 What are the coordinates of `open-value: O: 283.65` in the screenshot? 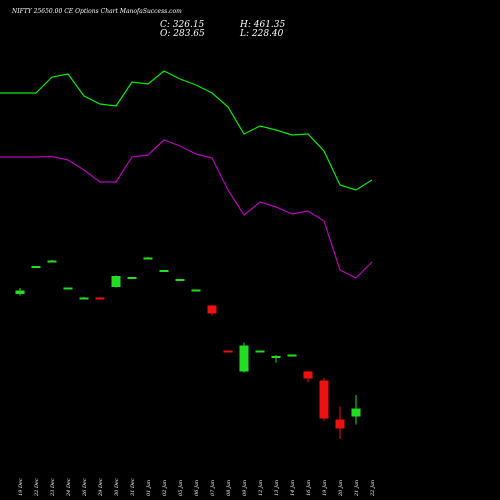 It's located at (182, 34).